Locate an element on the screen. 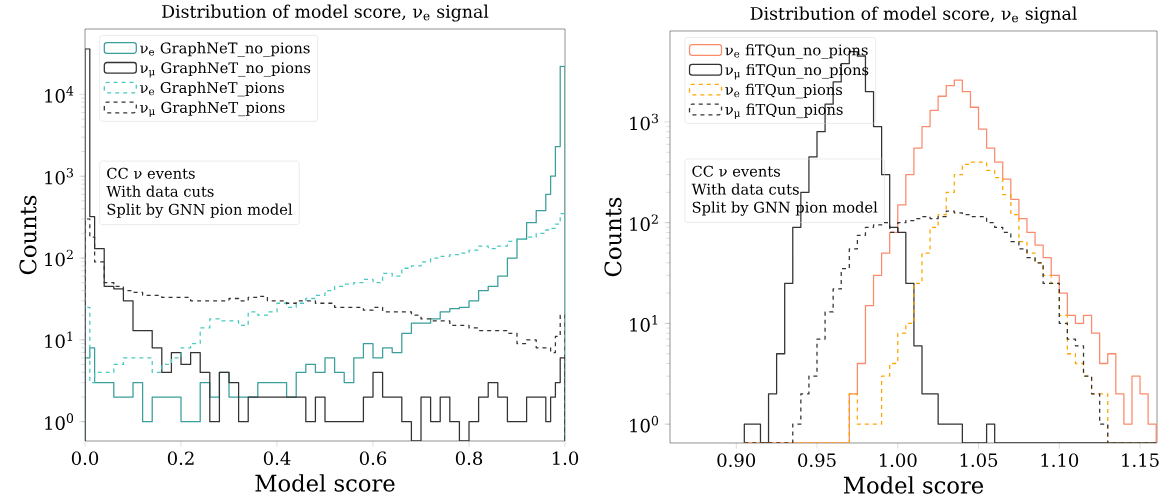 The width and height of the screenshot is (1173, 501). annotation: Split by GNN pion model is located at coordinates (200, 210).